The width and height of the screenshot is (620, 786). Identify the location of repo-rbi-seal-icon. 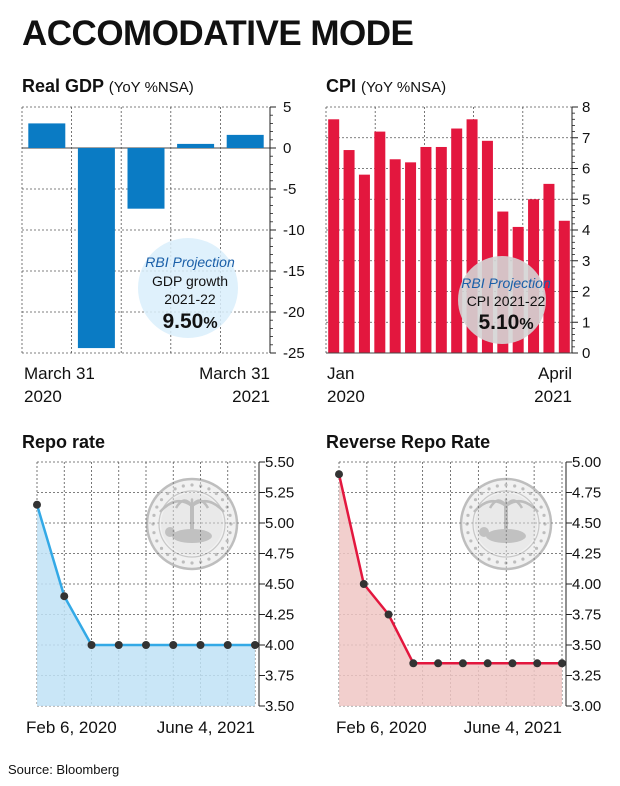
(192, 524).